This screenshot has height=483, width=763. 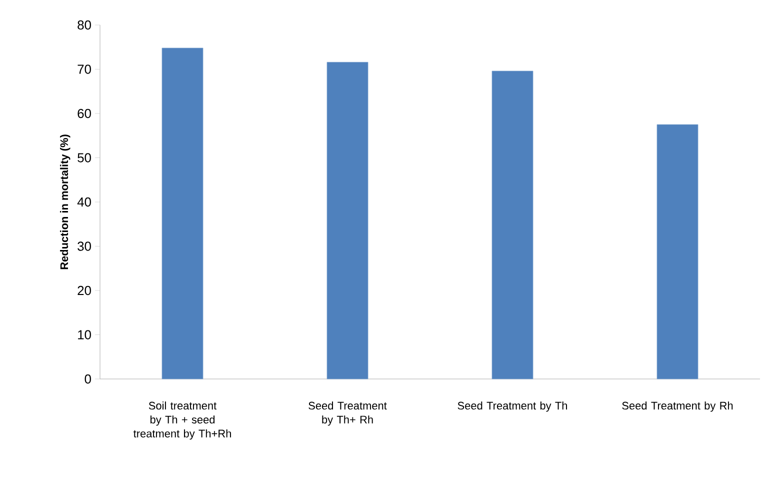 What do you see at coordinates (347, 414) in the screenshot?
I see `x-tick-label: Seed Treatment by Th+ Rh` at bounding box center [347, 414].